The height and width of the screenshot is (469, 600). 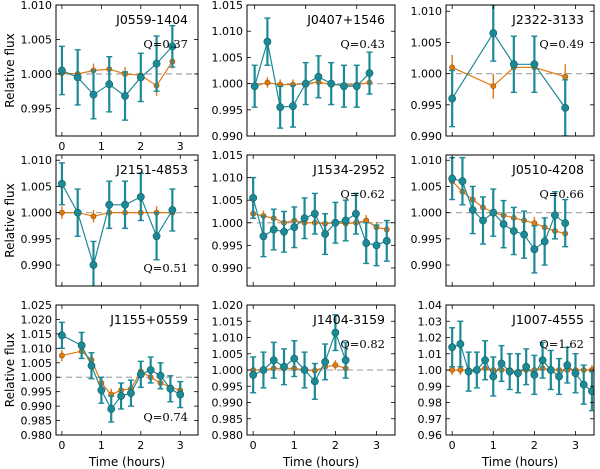 What do you see at coordinates (430, 338) in the screenshot?
I see `y-tick-label: 1.02` at bounding box center [430, 338].